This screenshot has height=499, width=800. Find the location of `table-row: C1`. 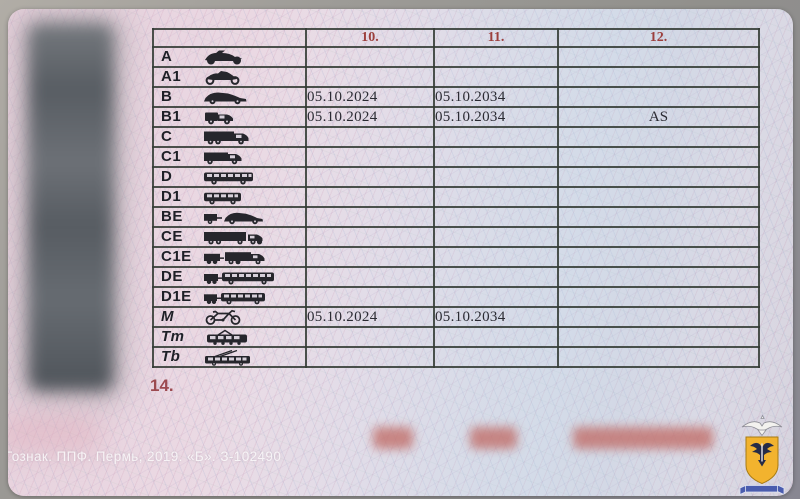

table-row: C1 is located at coordinates (456, 157).